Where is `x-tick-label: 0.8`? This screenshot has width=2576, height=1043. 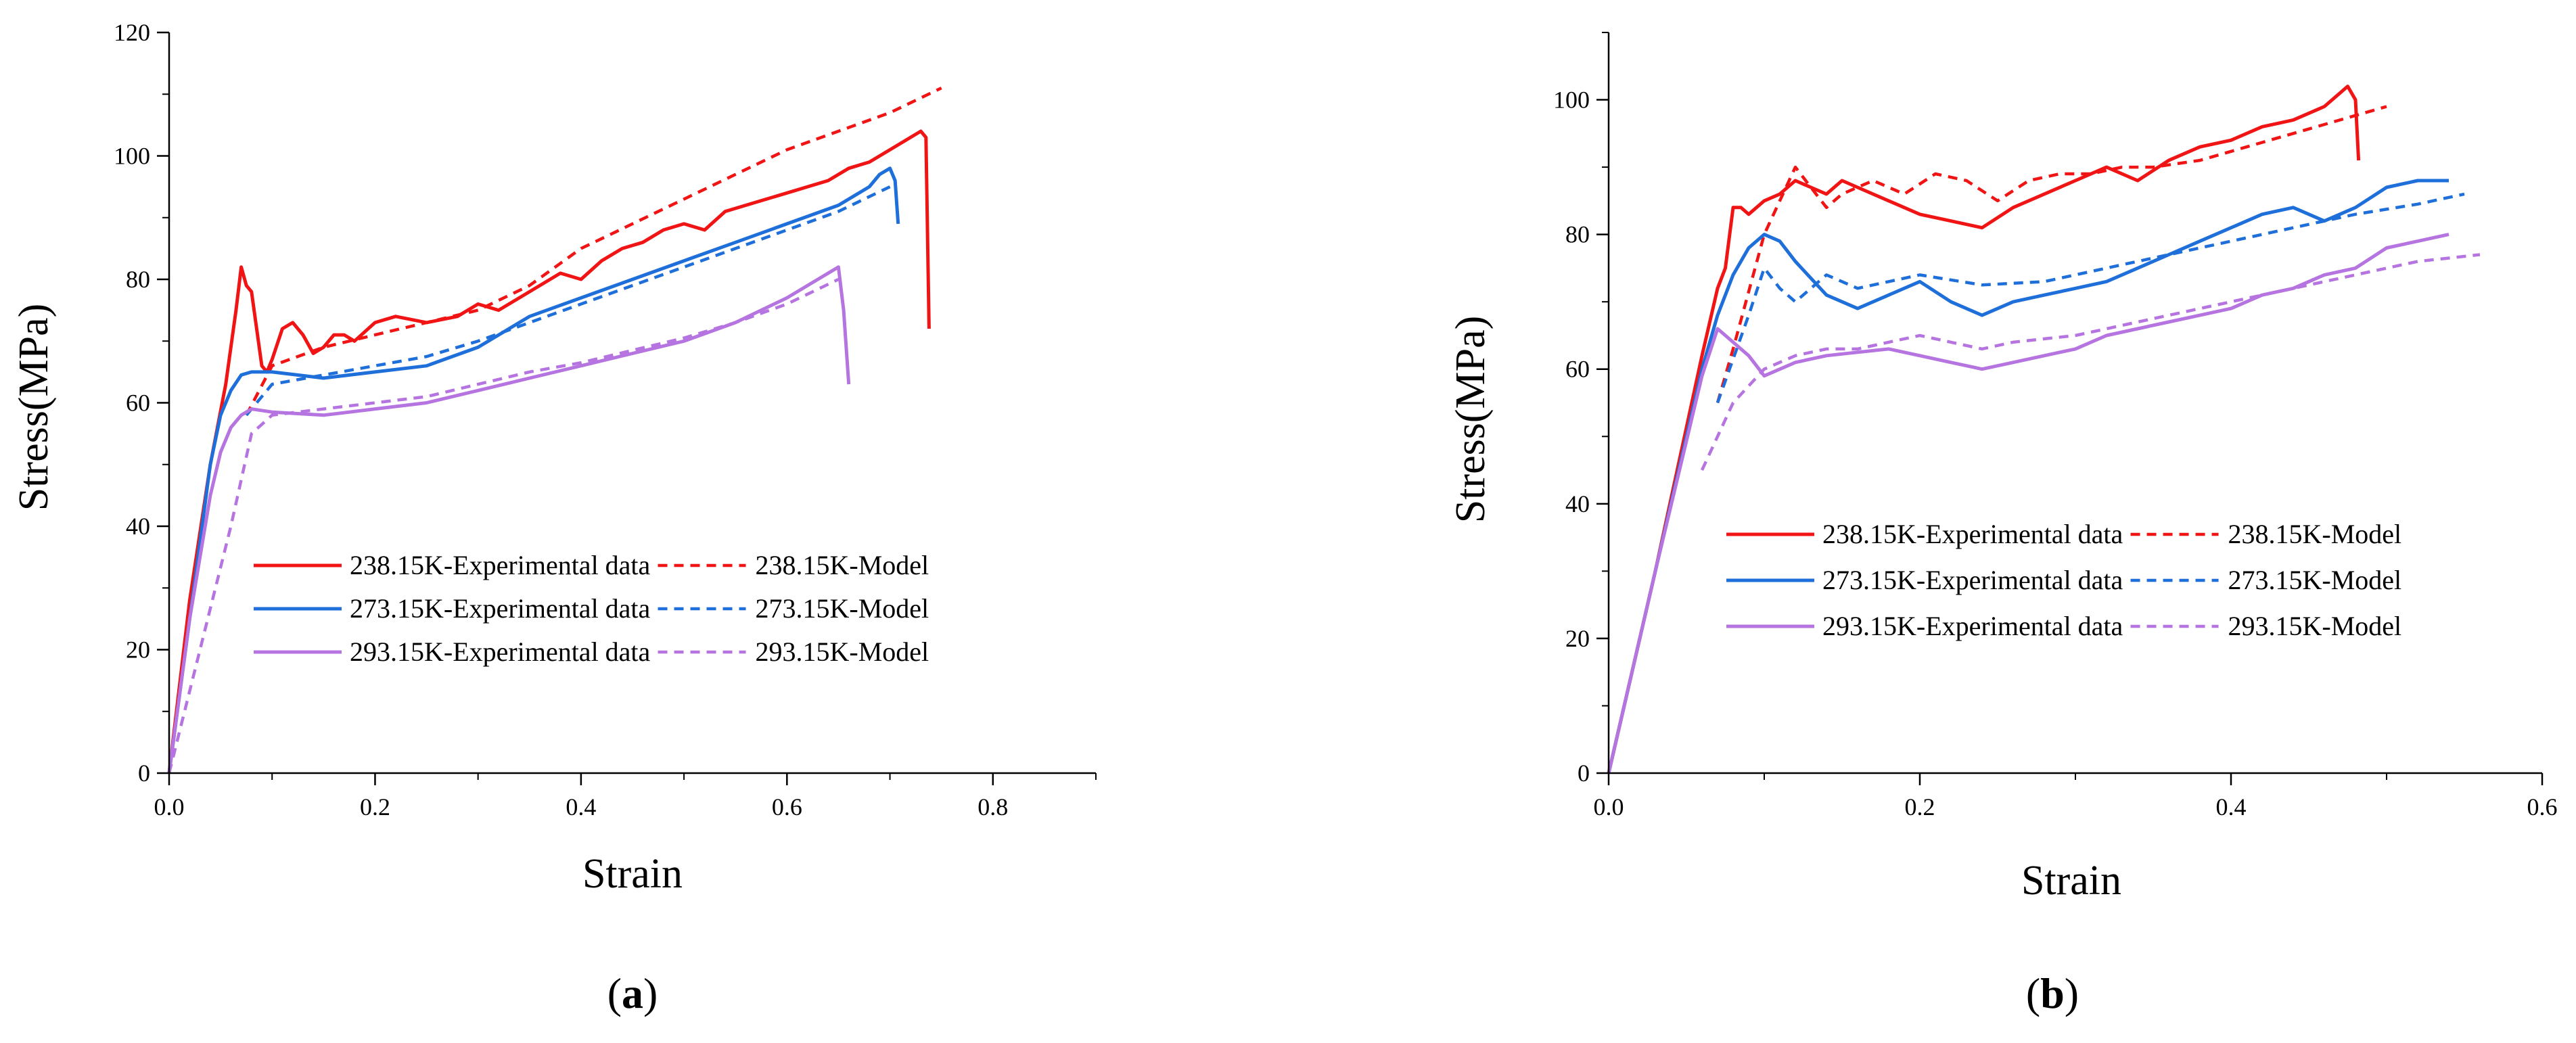
x-tick-label: 0.8 is located at coordinates (993, 806).